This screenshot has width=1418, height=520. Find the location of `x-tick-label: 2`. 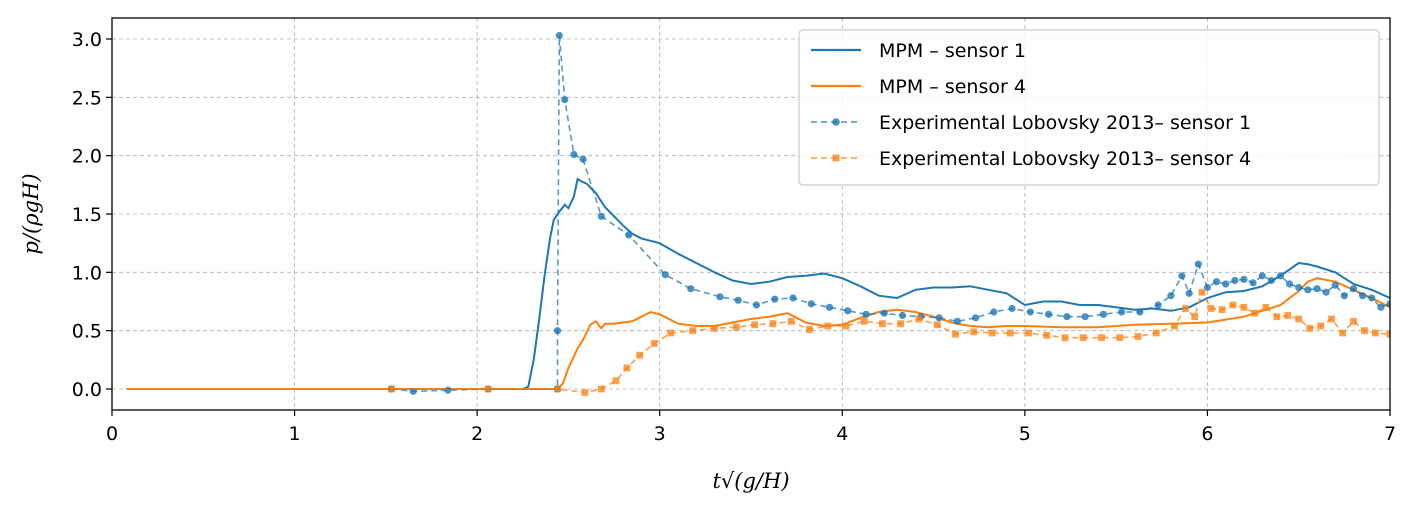

x-tick-label: 2 is located at coordinates (477, 434).